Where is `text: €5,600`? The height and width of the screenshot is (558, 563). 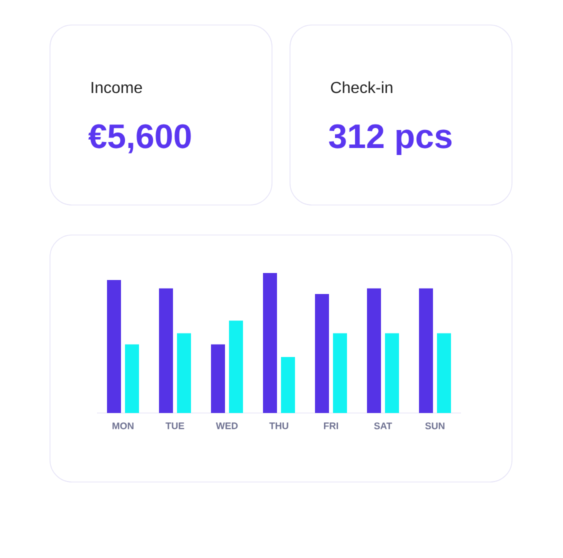
text: €5,600 is located at coordinates (139, 139).